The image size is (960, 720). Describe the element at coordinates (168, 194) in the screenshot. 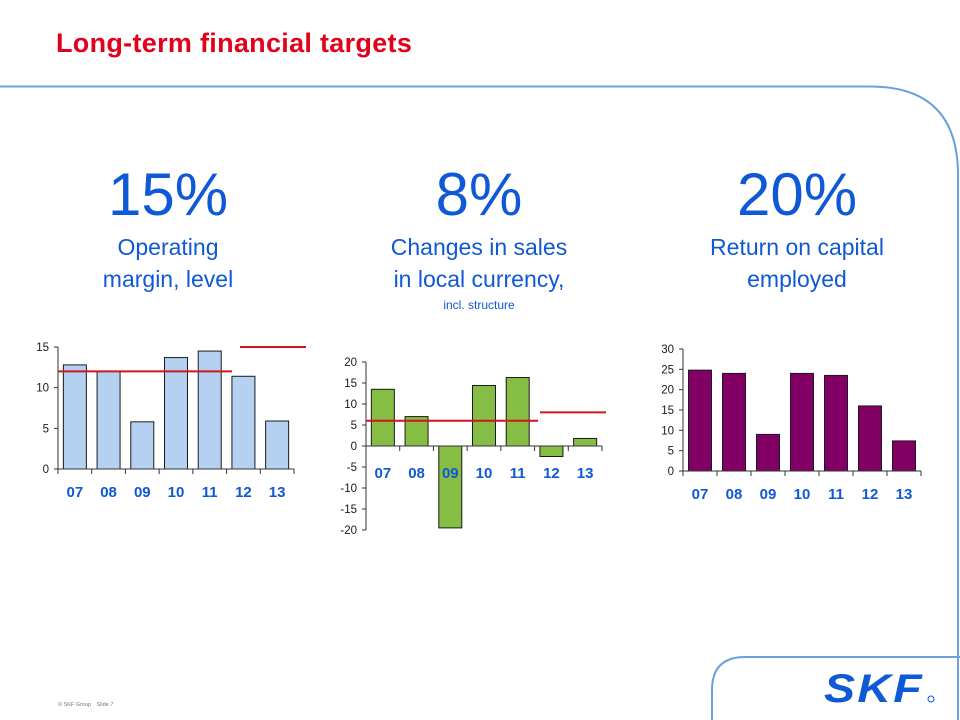

I see `target-value-operating-margin: 15%` at that location.